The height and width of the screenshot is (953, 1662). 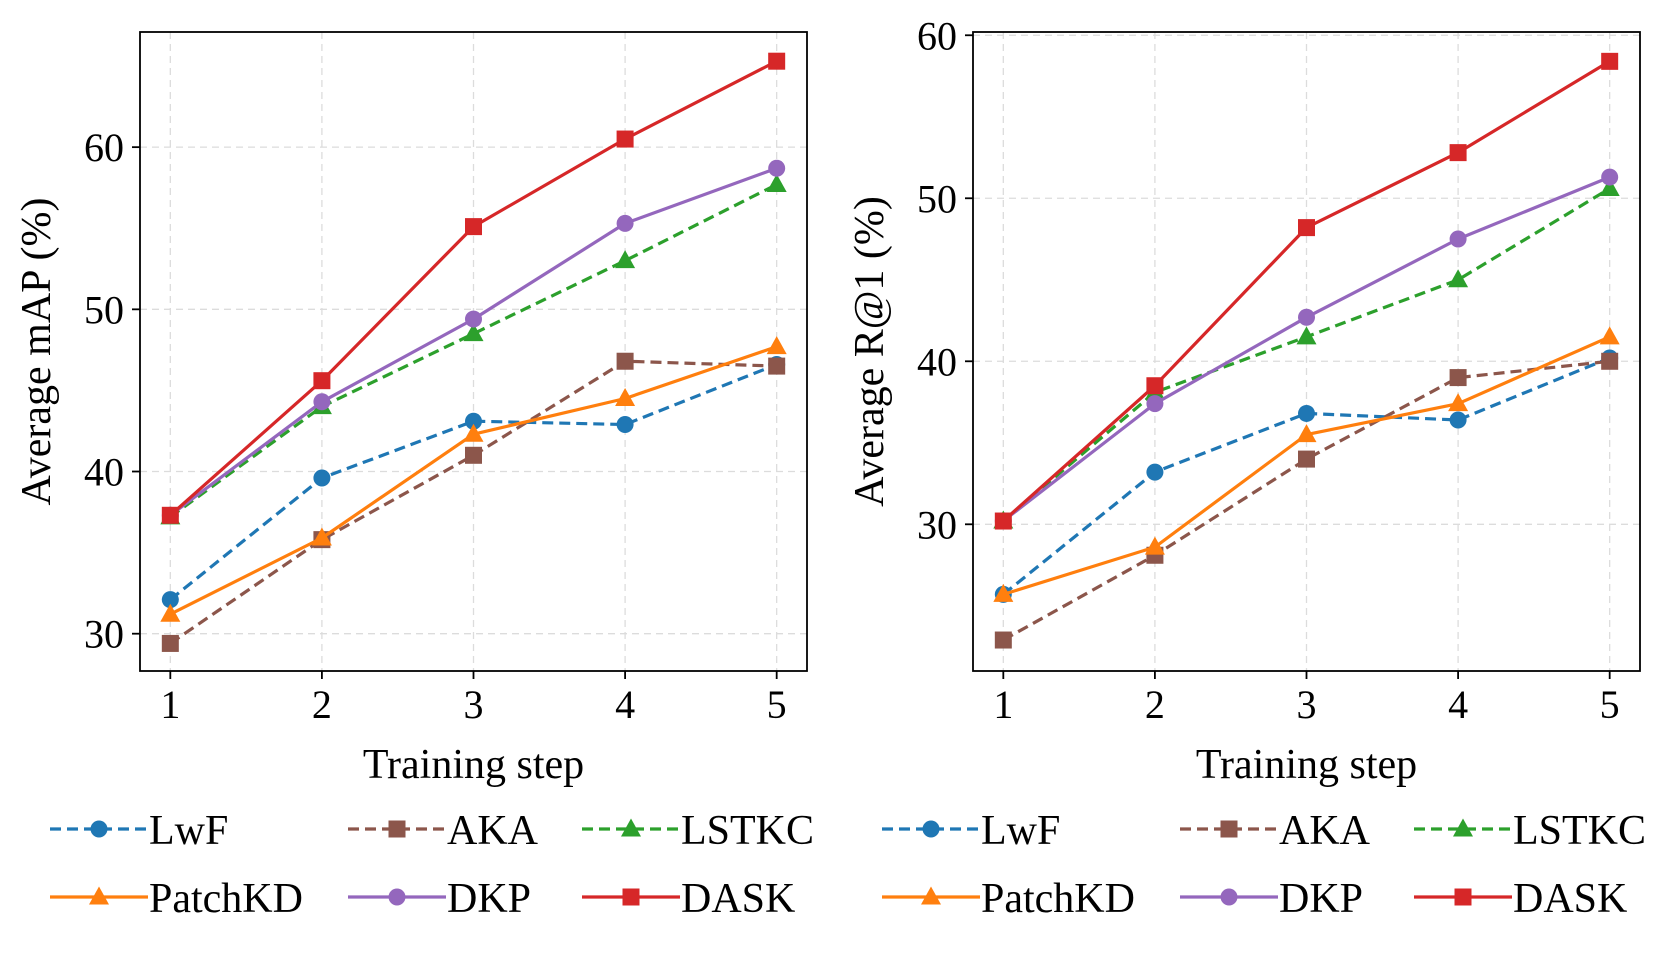 I want to click on series-line-lwf, so click(x=473, y=482).